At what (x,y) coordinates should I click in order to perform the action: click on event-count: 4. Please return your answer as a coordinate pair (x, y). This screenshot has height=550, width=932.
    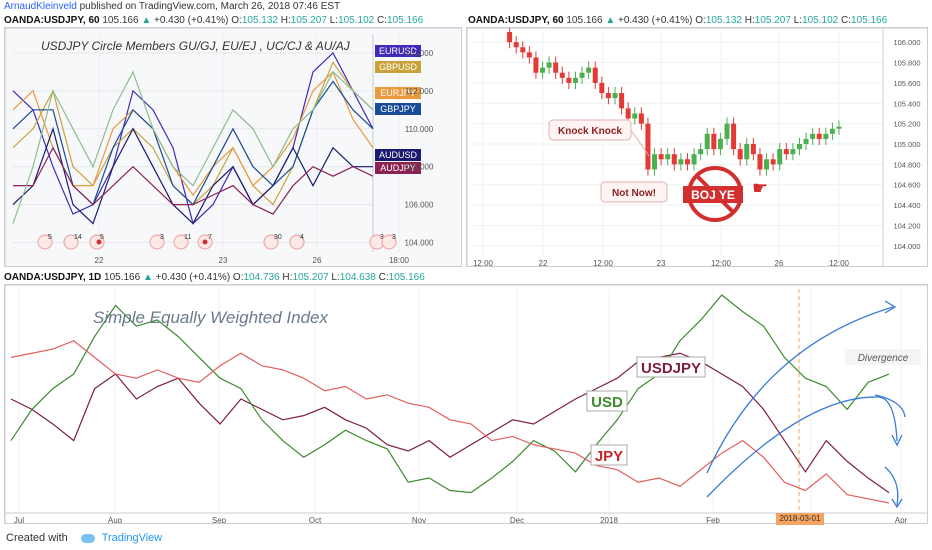
    Looking at the image, I should click on (302, 237).